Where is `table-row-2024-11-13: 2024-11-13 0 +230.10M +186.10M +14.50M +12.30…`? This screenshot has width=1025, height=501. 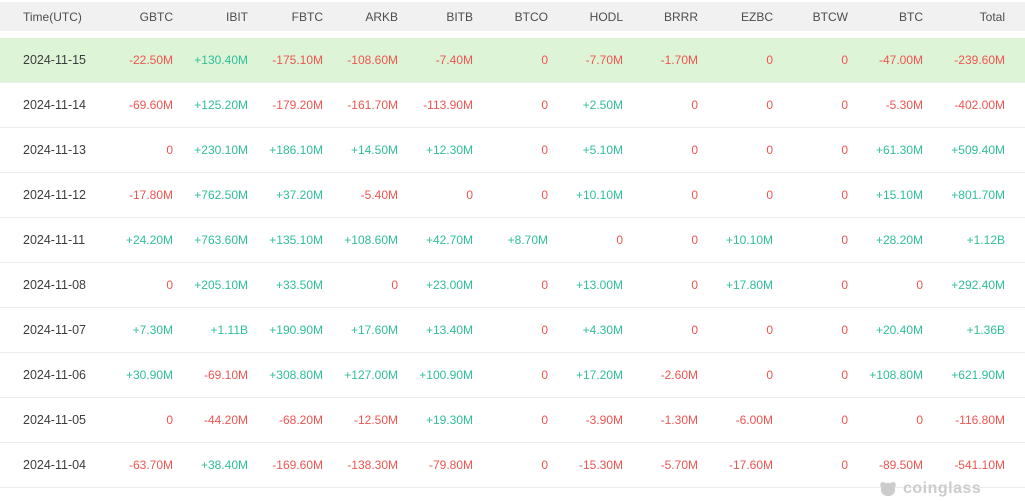 table-row-2024-11-13: 2024-11-13 0 +230.10M +186.10M +14.50M +12.30… is located at coordinates (512, 150).